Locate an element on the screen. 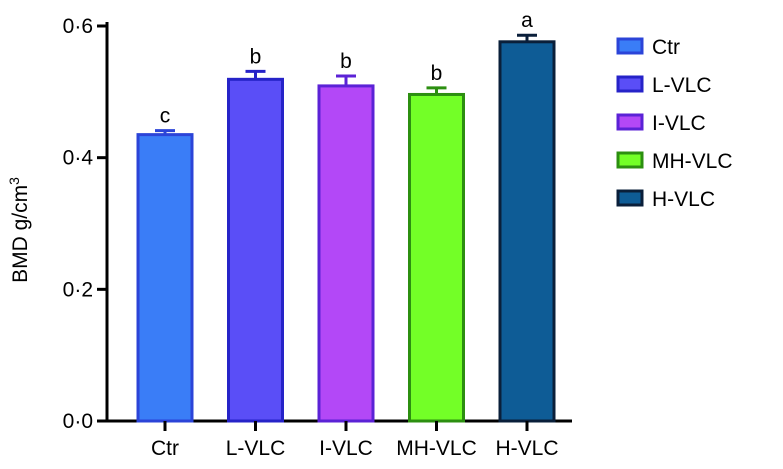  y-tick-label: 0·4 is located at coordinates (78, 158).